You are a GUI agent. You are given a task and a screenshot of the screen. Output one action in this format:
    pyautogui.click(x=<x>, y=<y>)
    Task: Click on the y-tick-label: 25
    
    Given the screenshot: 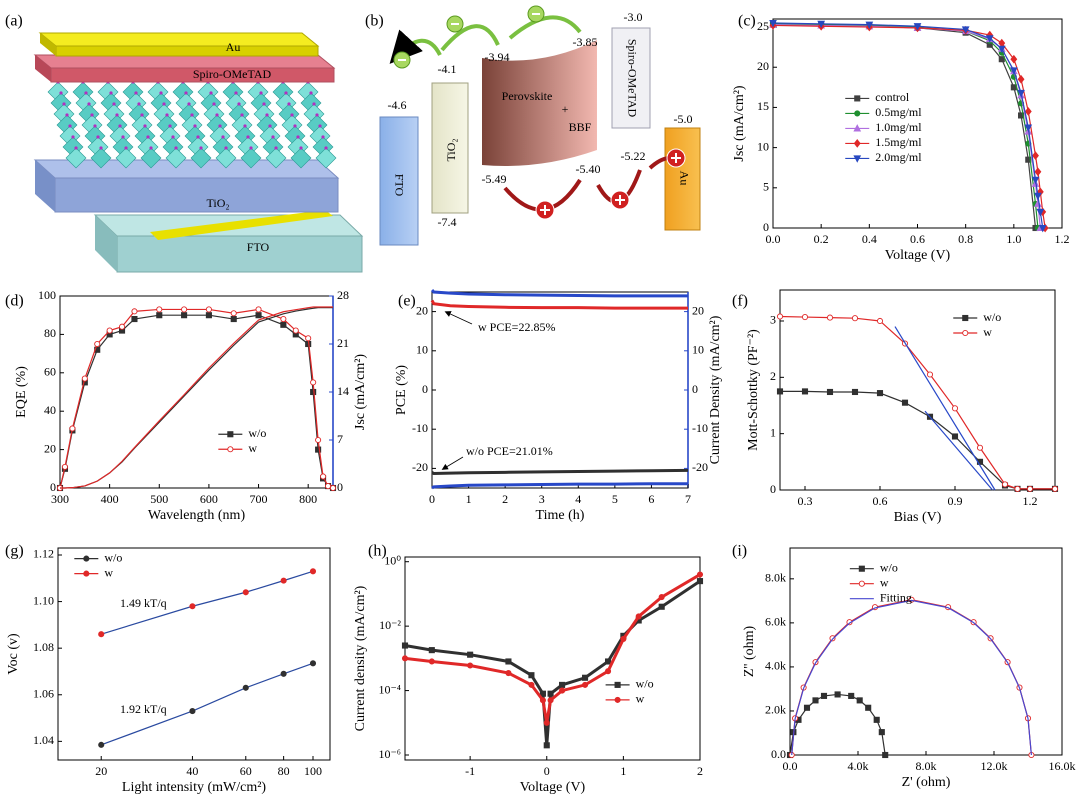 What is the action you would take?
    pyautogui.click(x=763, y=26)
    